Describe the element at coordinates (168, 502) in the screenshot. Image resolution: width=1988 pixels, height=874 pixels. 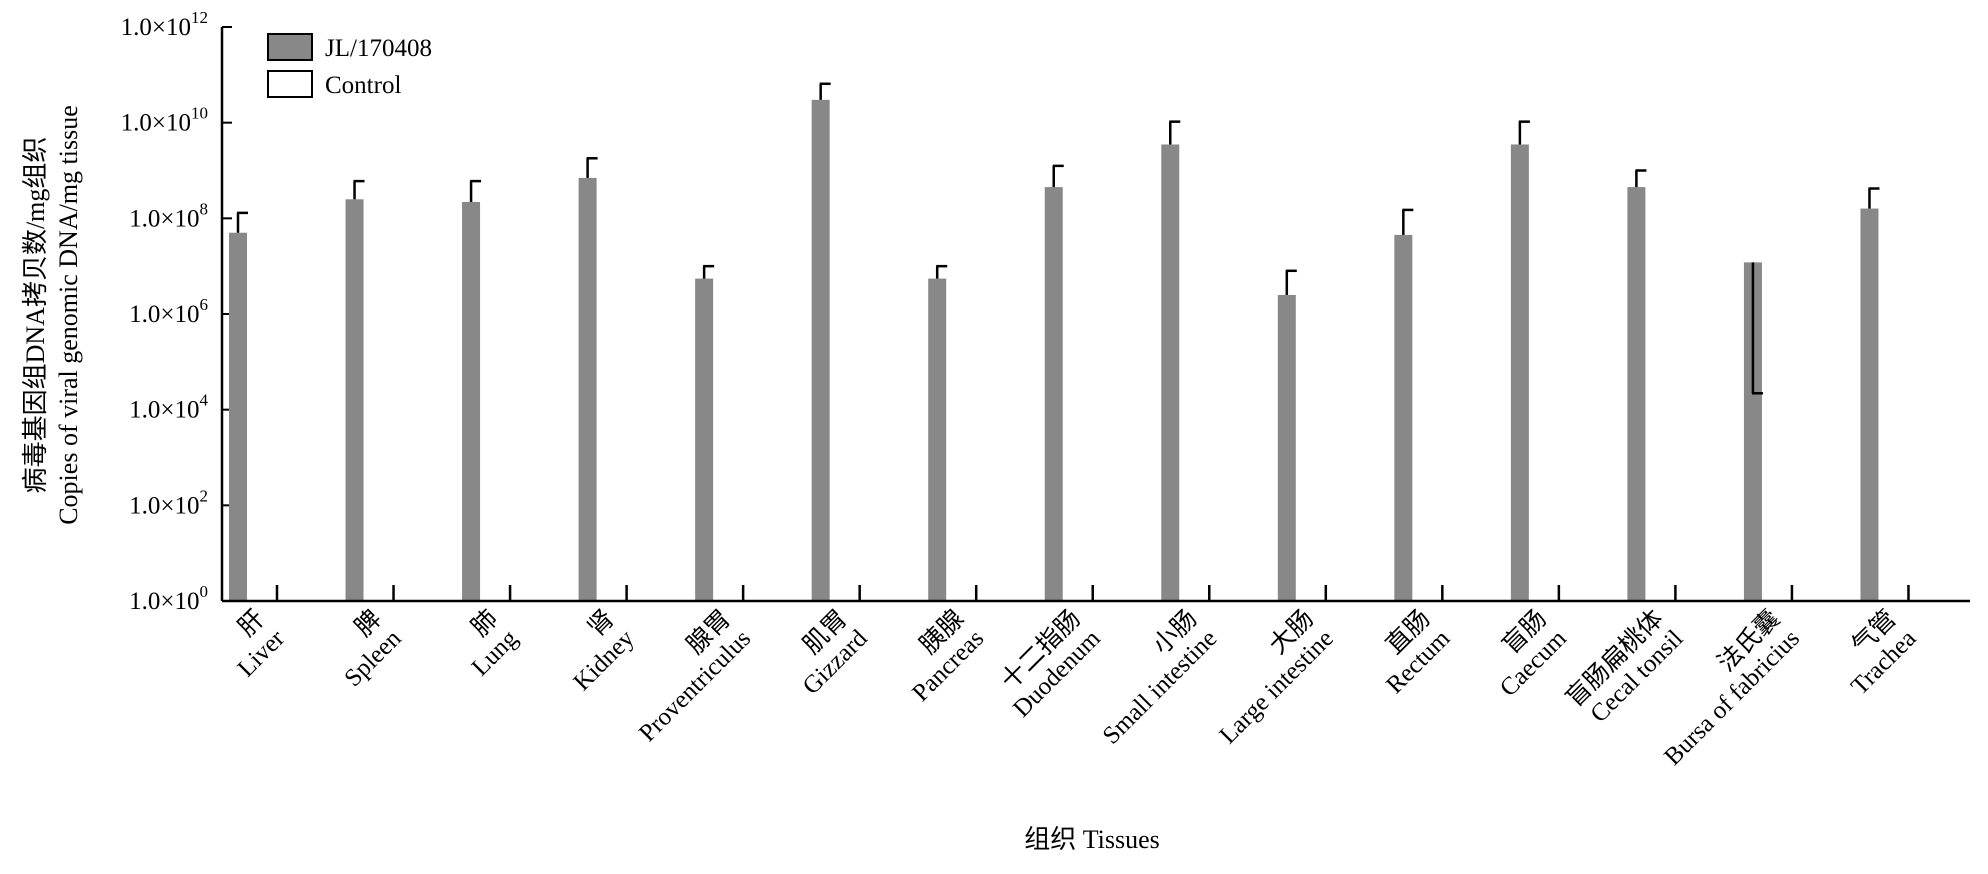
I see `y-tick-label: 1.0×10²` at that location.